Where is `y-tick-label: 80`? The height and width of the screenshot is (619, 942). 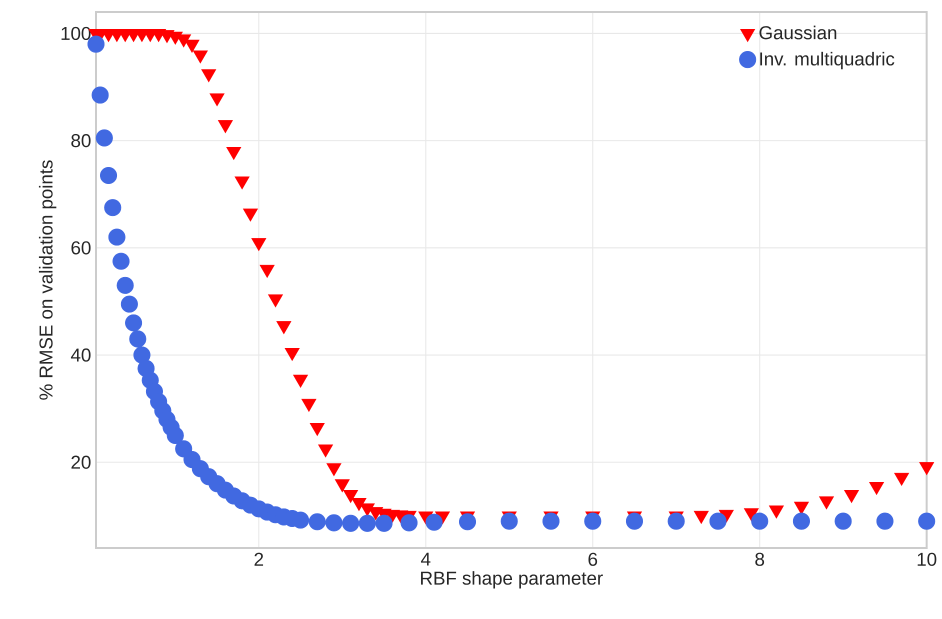
y-tick-label: 80 is located at coordinates (81, 141).